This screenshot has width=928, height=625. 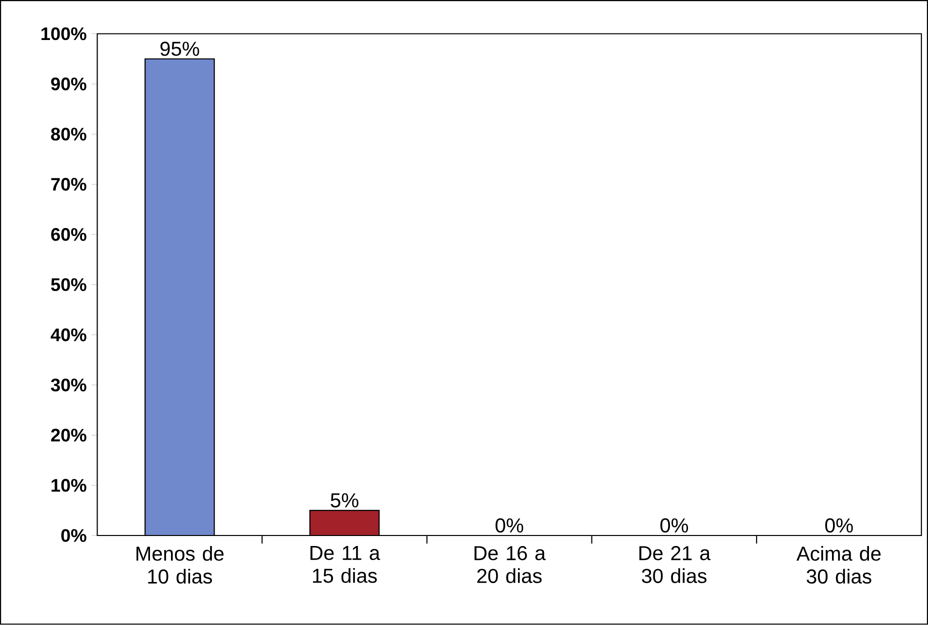 What do you see at coordinates (73, 535) in the screenshot?
I see `y-tick-label: 0%` at bounding box center [73, 535].